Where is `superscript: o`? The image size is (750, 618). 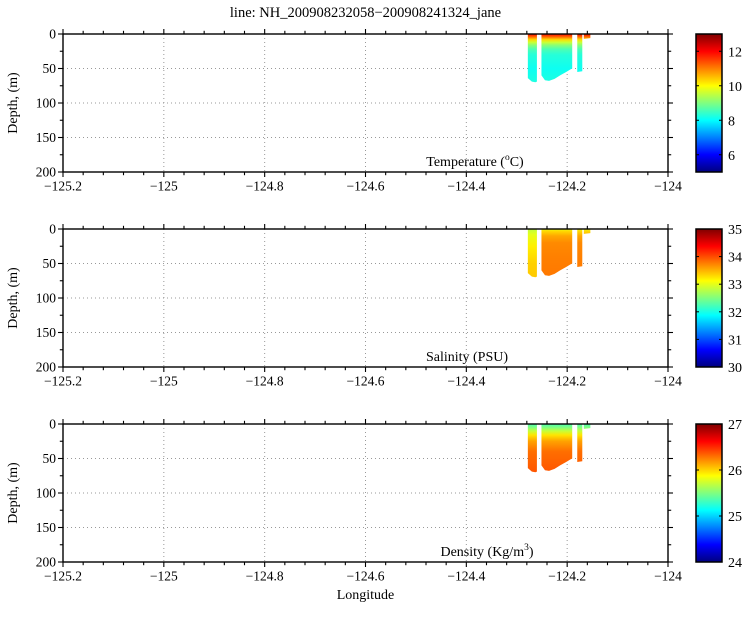 superscript: o is located at coordinates (507, 158).